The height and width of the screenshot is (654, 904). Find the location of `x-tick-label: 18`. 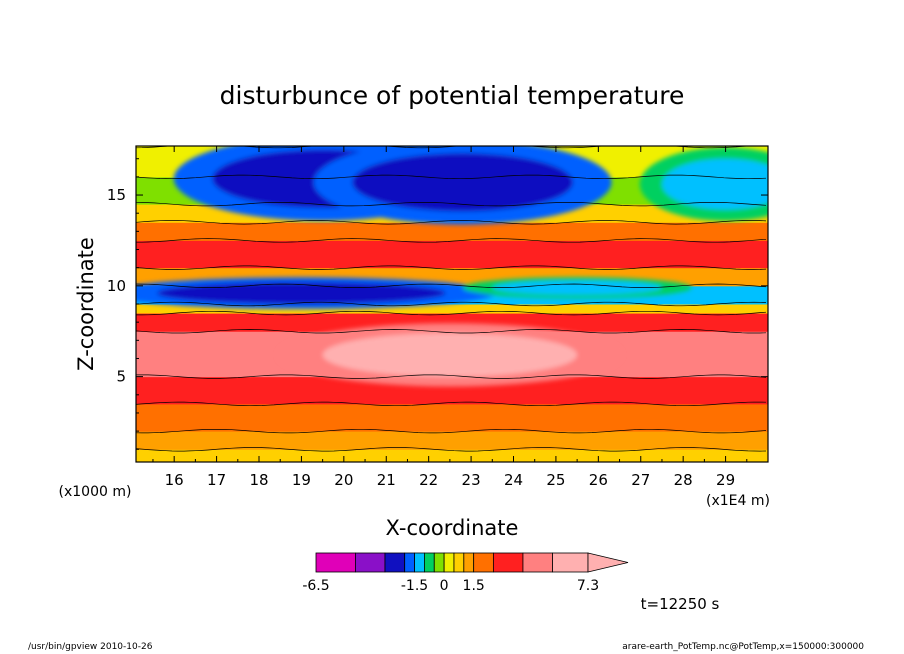

x-tick-label: 18 is located at coordinates (258, 480).